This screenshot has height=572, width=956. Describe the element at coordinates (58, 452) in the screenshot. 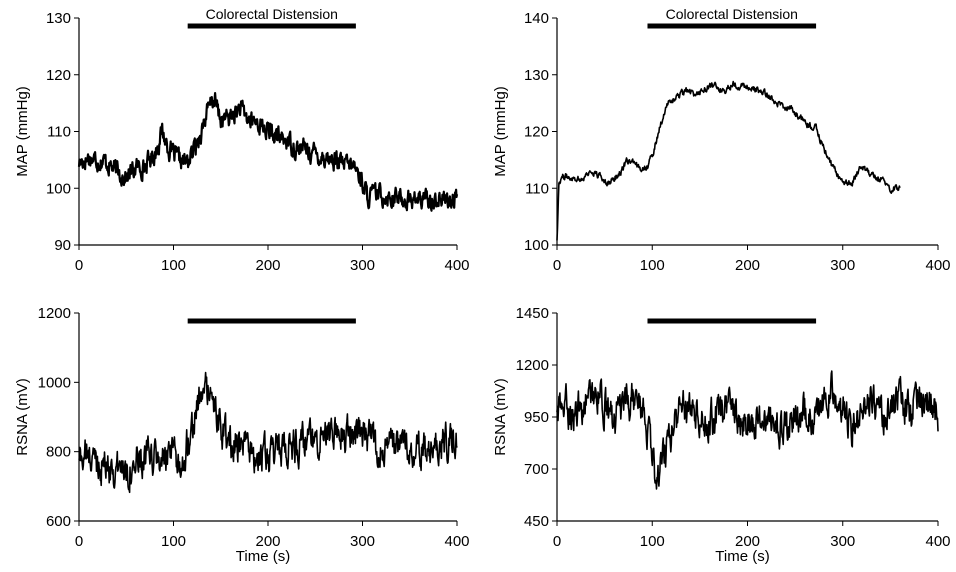

I see `panel-3-y-tick-label: 800` at that location.